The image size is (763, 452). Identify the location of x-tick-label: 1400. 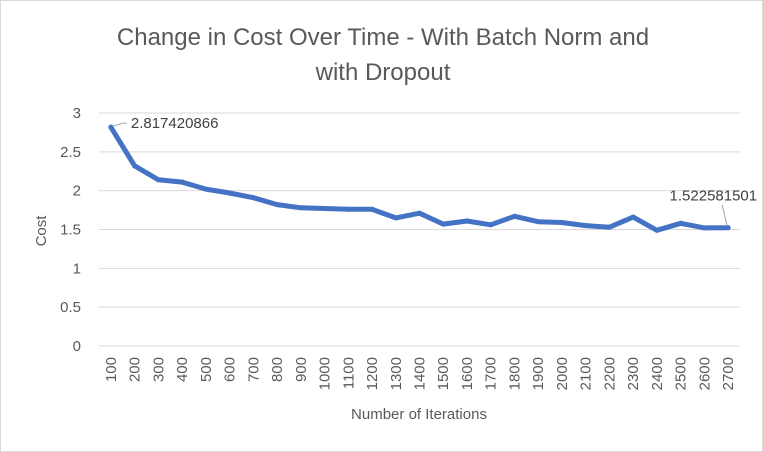
(420, 373).